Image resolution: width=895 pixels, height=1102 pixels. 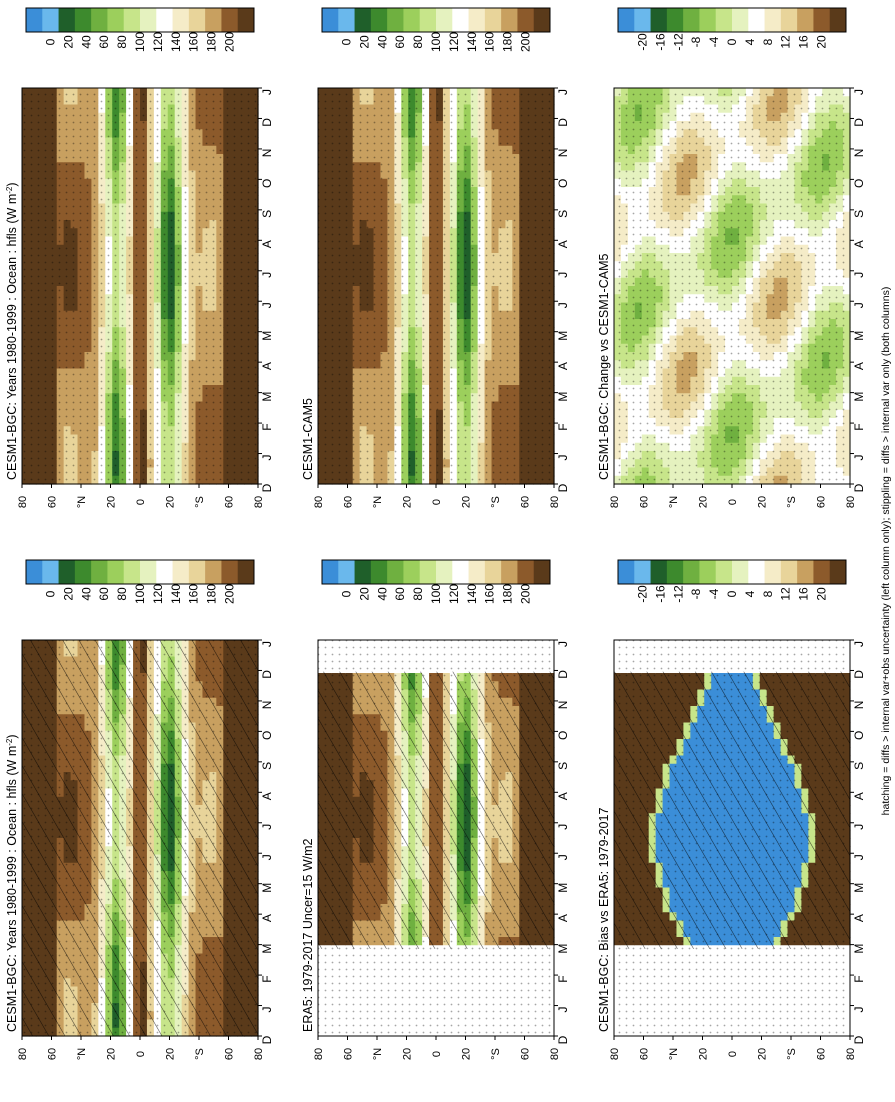 I want to click on colorbar: 0 20 40 60 80 100 120 140 160 180 200, so click(x=140, y=29).